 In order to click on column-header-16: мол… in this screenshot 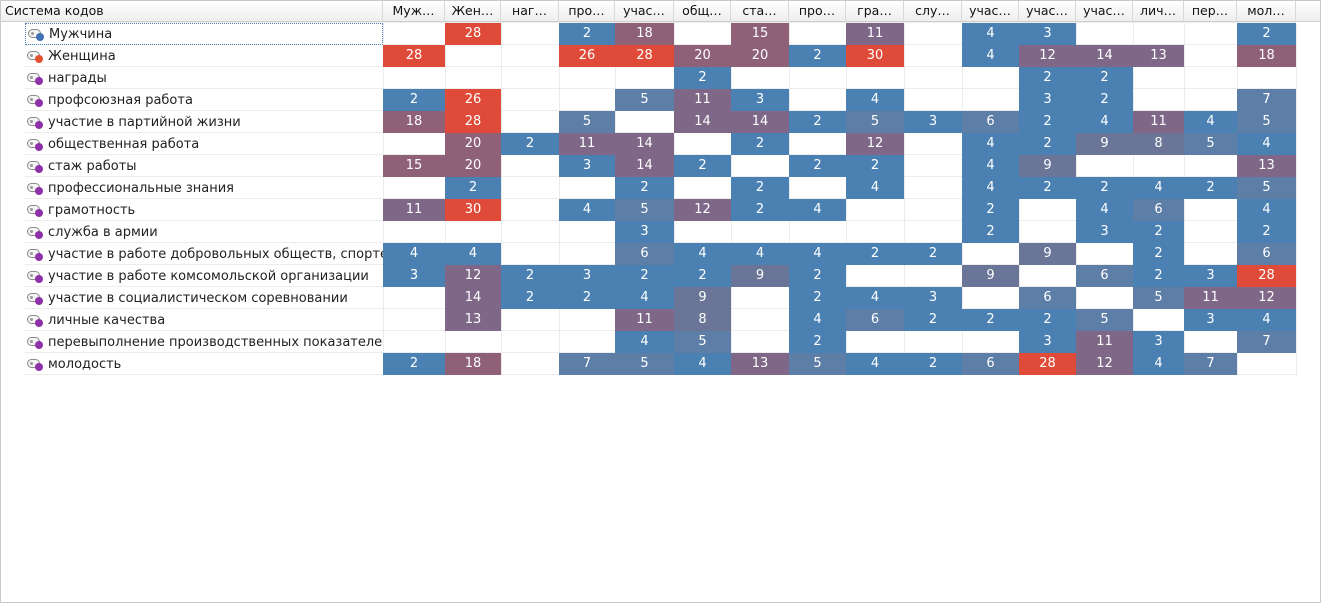, I will do `click(1266, 11)`.